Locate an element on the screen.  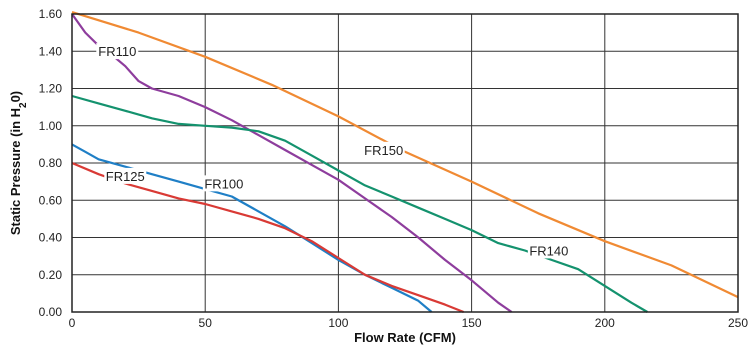
series-label: FR140 is located at coordinates (548, 250).